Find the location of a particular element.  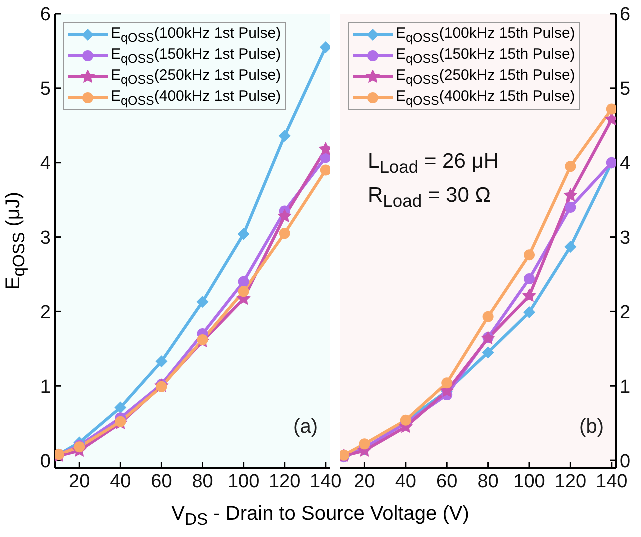

legend-label: E$_{qOSS}$(400kHz 15th Pulse) is located at coordinates (486, 98).